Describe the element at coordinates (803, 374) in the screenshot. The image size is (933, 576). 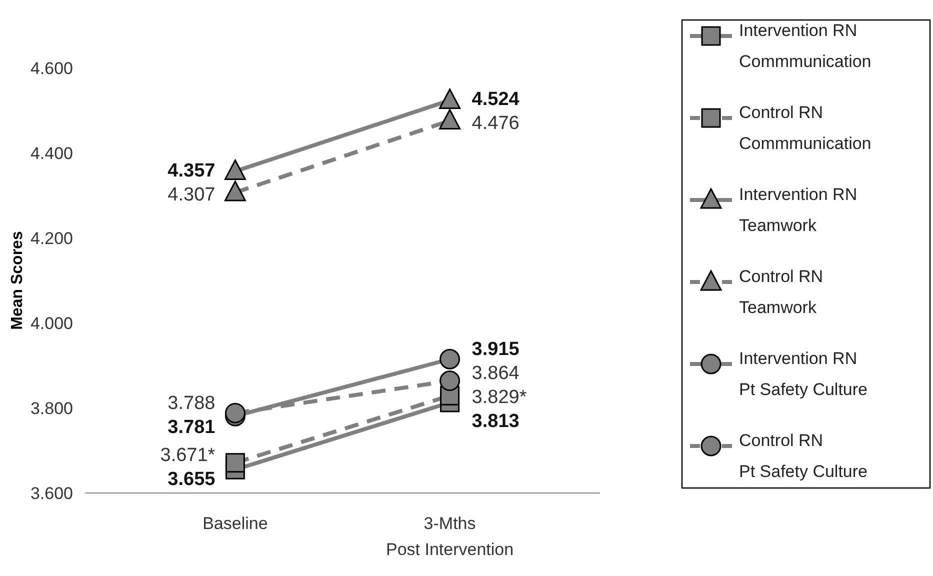
I see `legend-label: Intervention RN Pt Safety Culture` at that location.